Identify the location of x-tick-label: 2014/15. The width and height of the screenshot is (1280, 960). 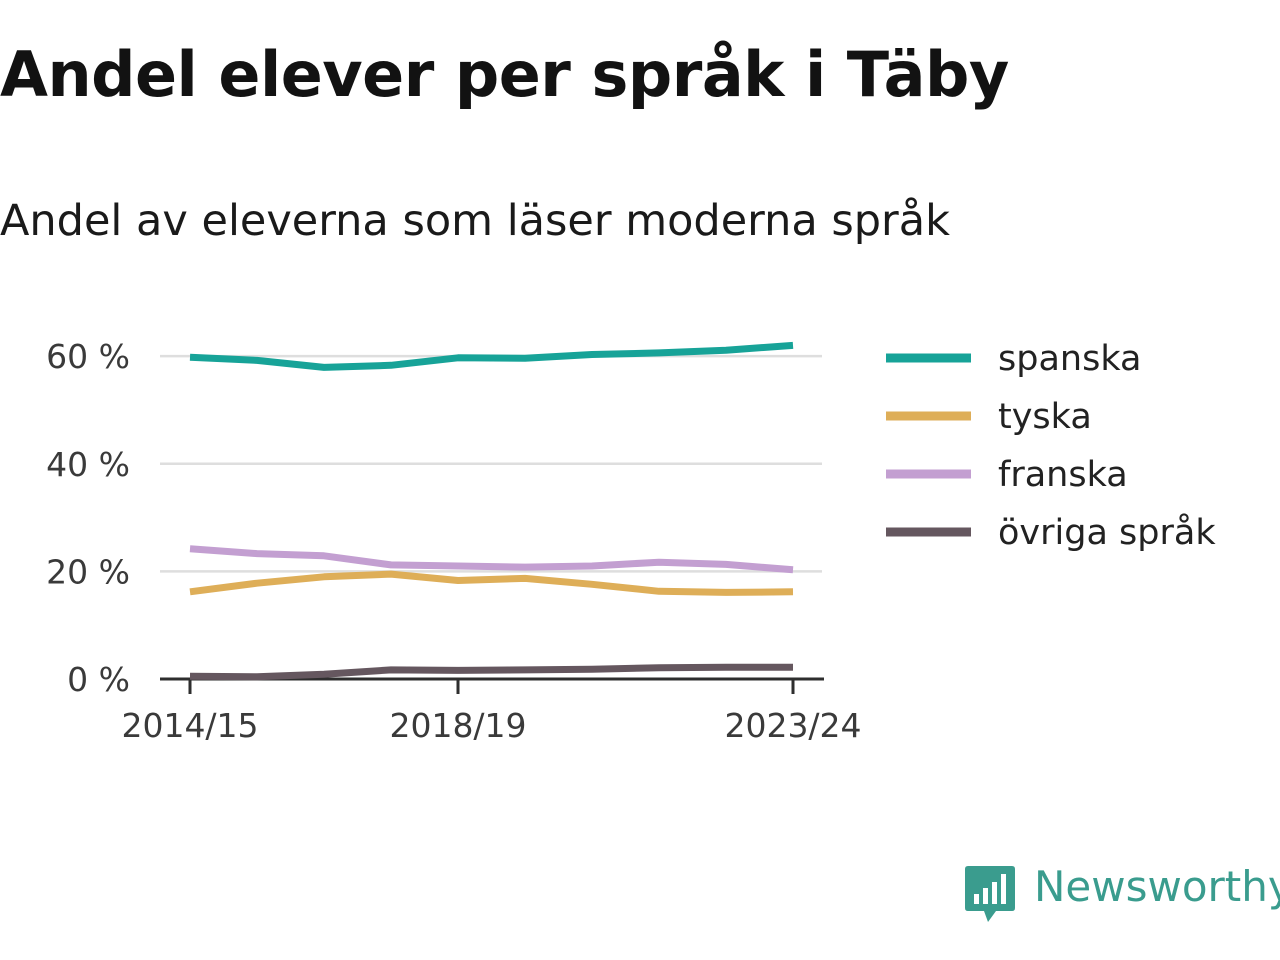
(189, 725).